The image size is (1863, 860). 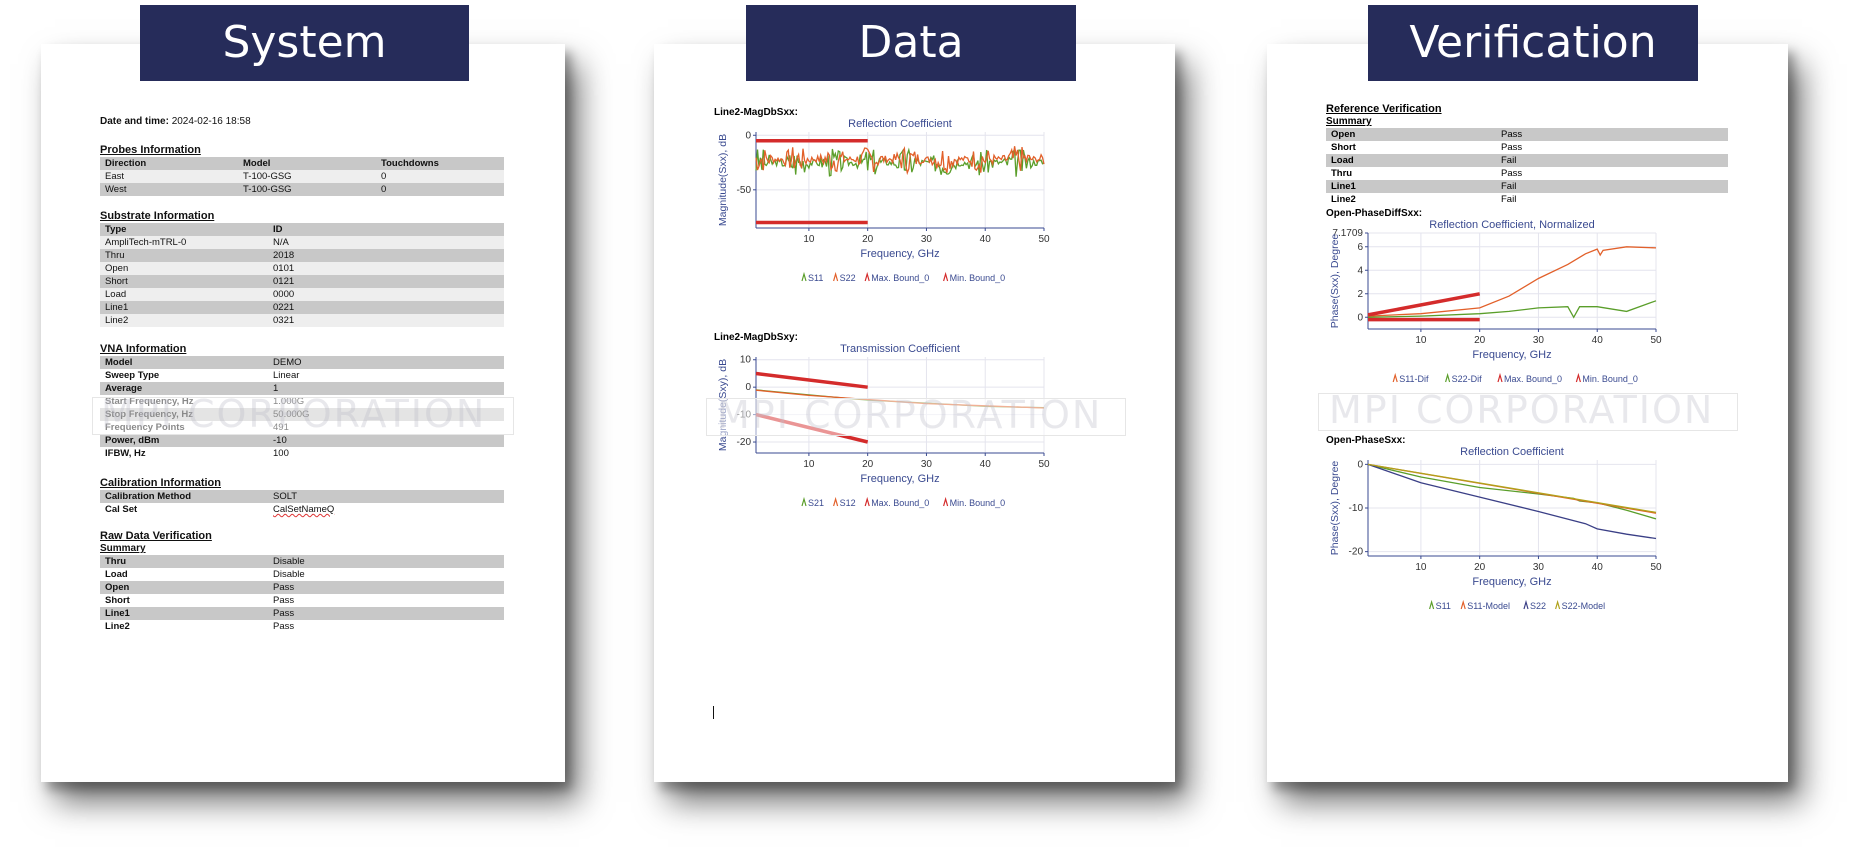 I want to click on y-axis-label: Phase(Sxx), Degree, so click(x=1335, y=281).